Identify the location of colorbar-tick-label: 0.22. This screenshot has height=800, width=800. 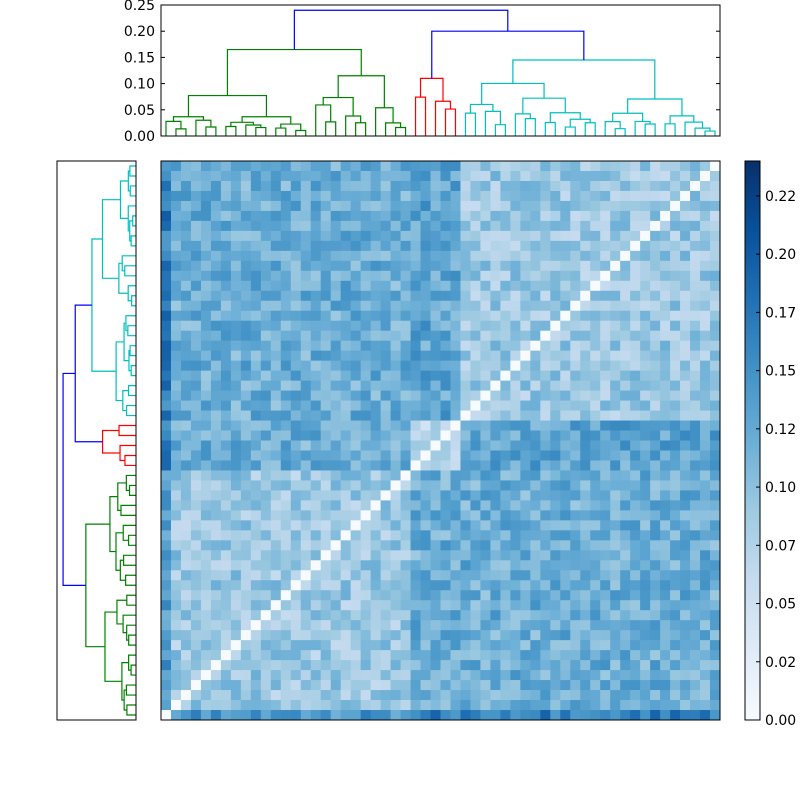
(780, 197).